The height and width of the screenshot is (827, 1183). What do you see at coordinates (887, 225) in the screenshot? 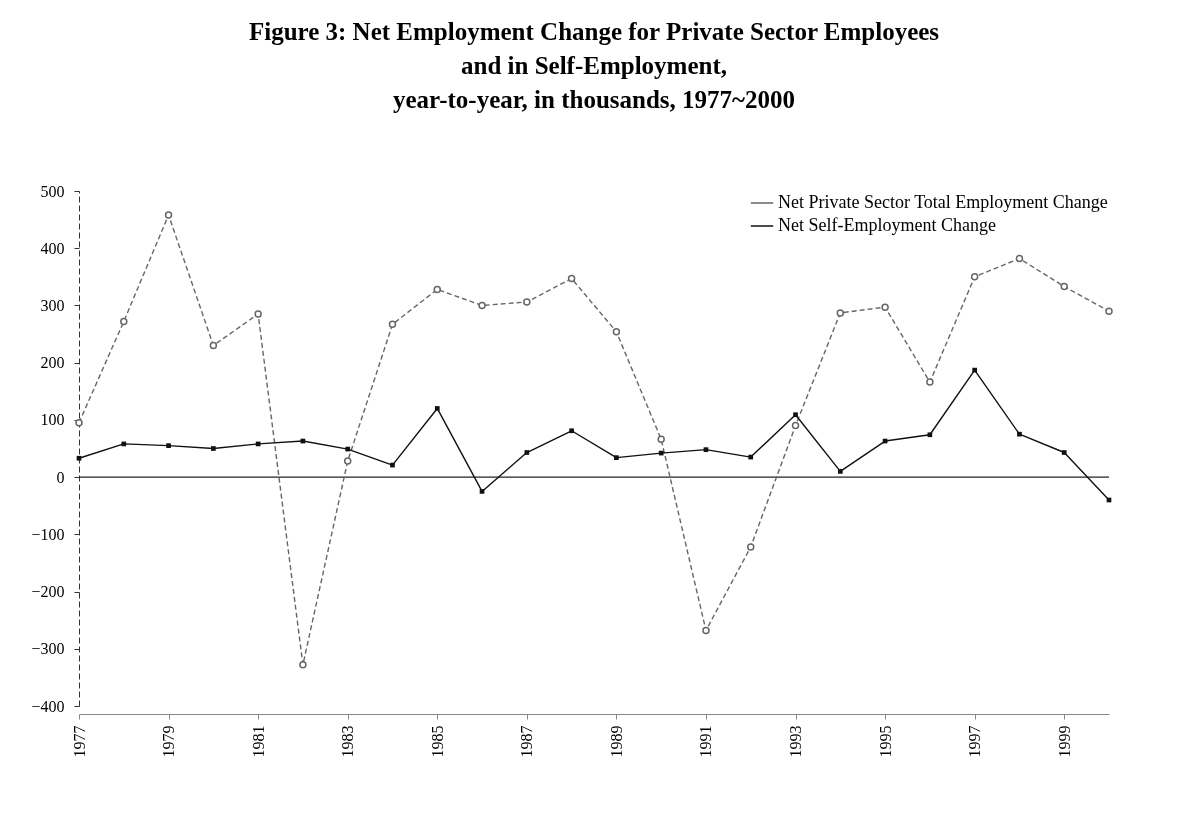
I see `legend-label: Net Self-Employment Change` at bounding box center [887, 225].